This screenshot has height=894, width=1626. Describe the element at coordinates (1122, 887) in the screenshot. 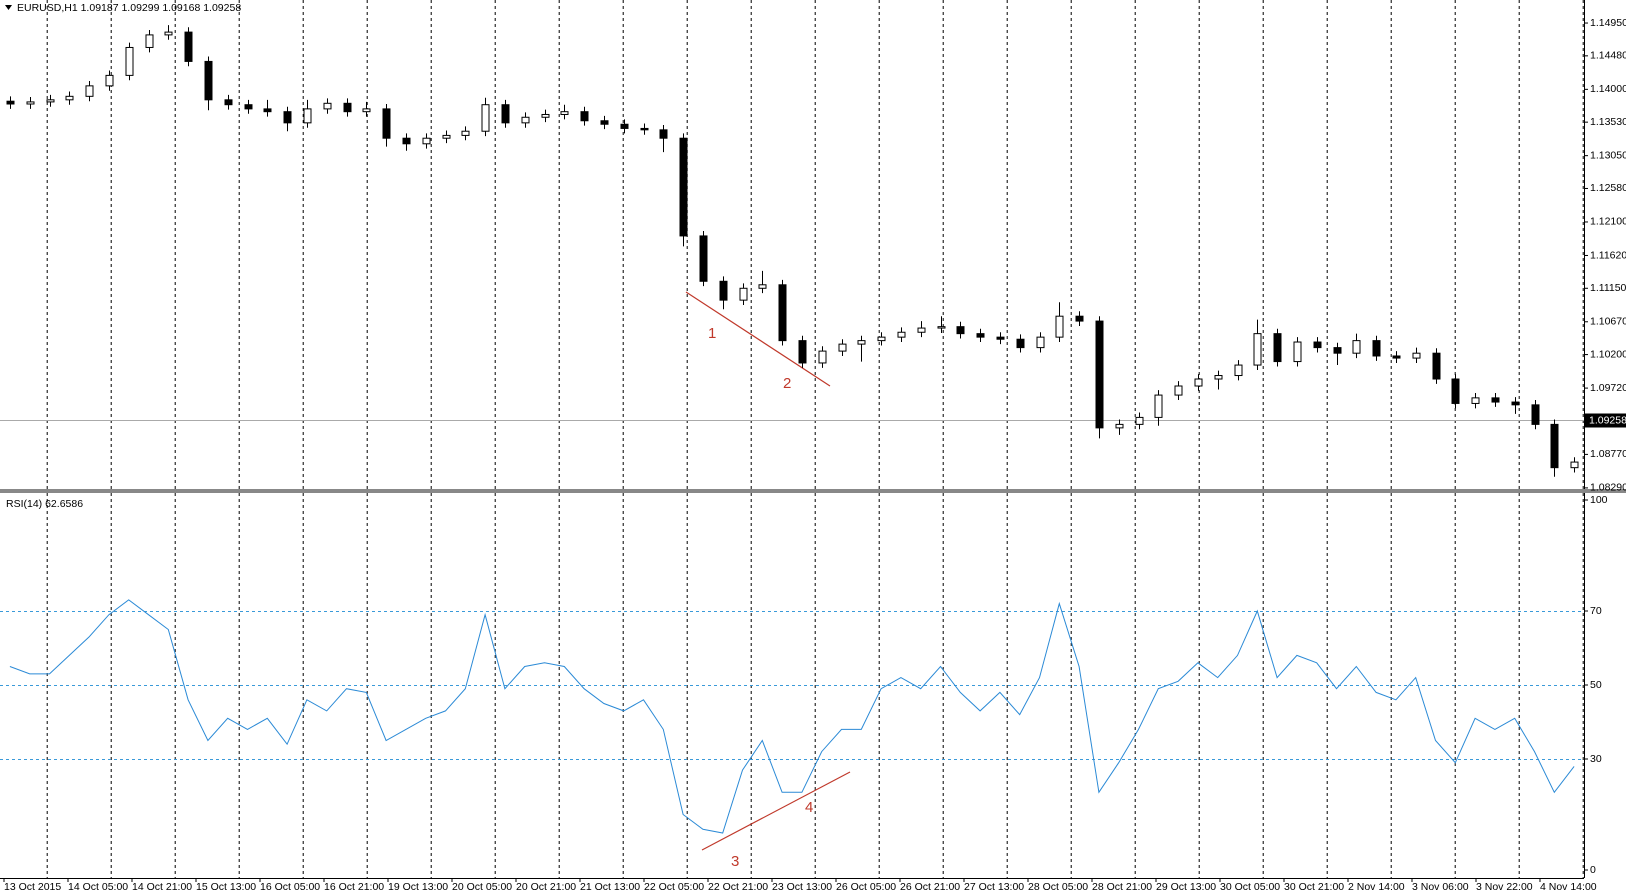

I see `x-tick-label: 28 Oct 21:00` at that location.